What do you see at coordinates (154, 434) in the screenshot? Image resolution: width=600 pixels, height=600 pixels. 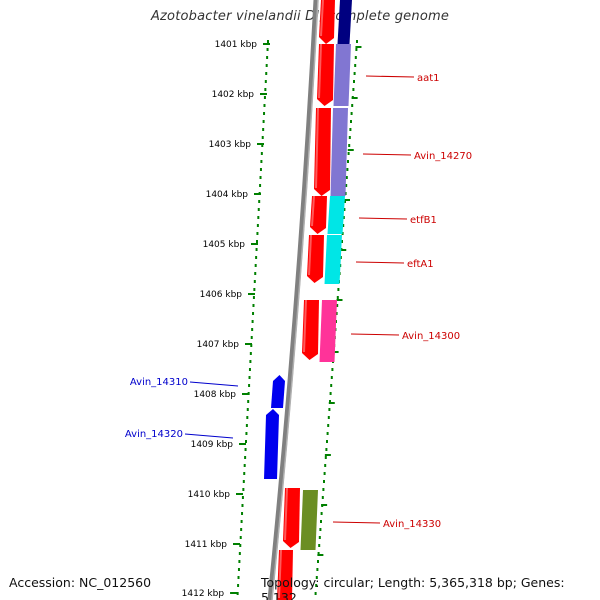 I see `gene-label: Avin_14320` at bounding box center [154, 434].